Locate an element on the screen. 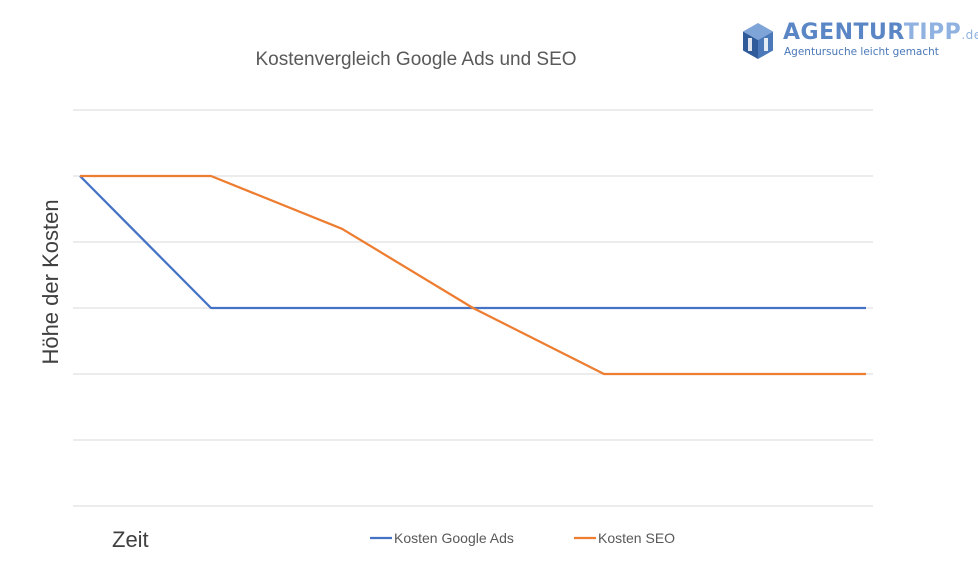 This screenshot has height=588, width=978. x-axis-label: Zeit is located at coordinates (130, 539).